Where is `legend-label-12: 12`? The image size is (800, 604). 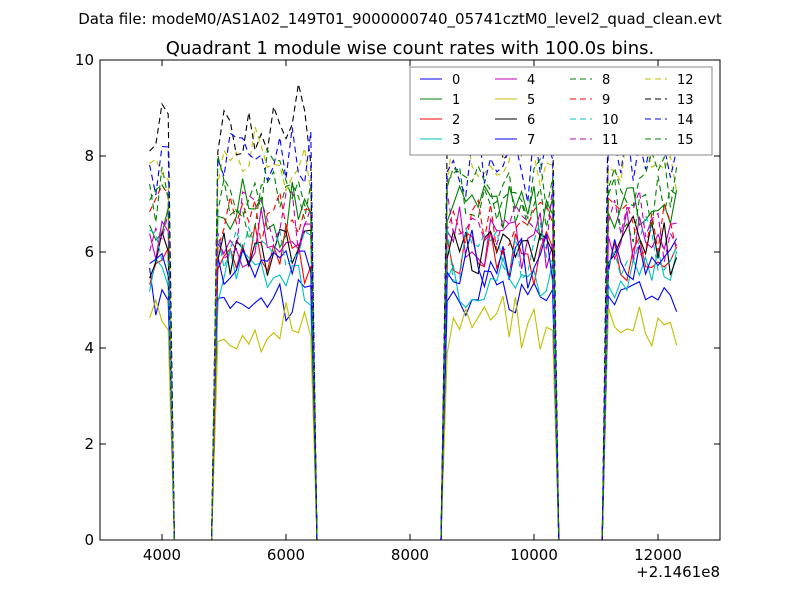
legend-label-12: 12 is located at coordinates (685, 80).